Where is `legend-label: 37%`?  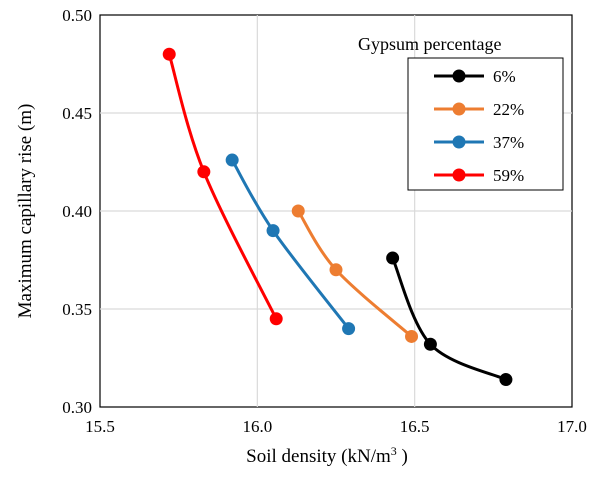
legend-label: 37% is located at coordinates (508, 142).